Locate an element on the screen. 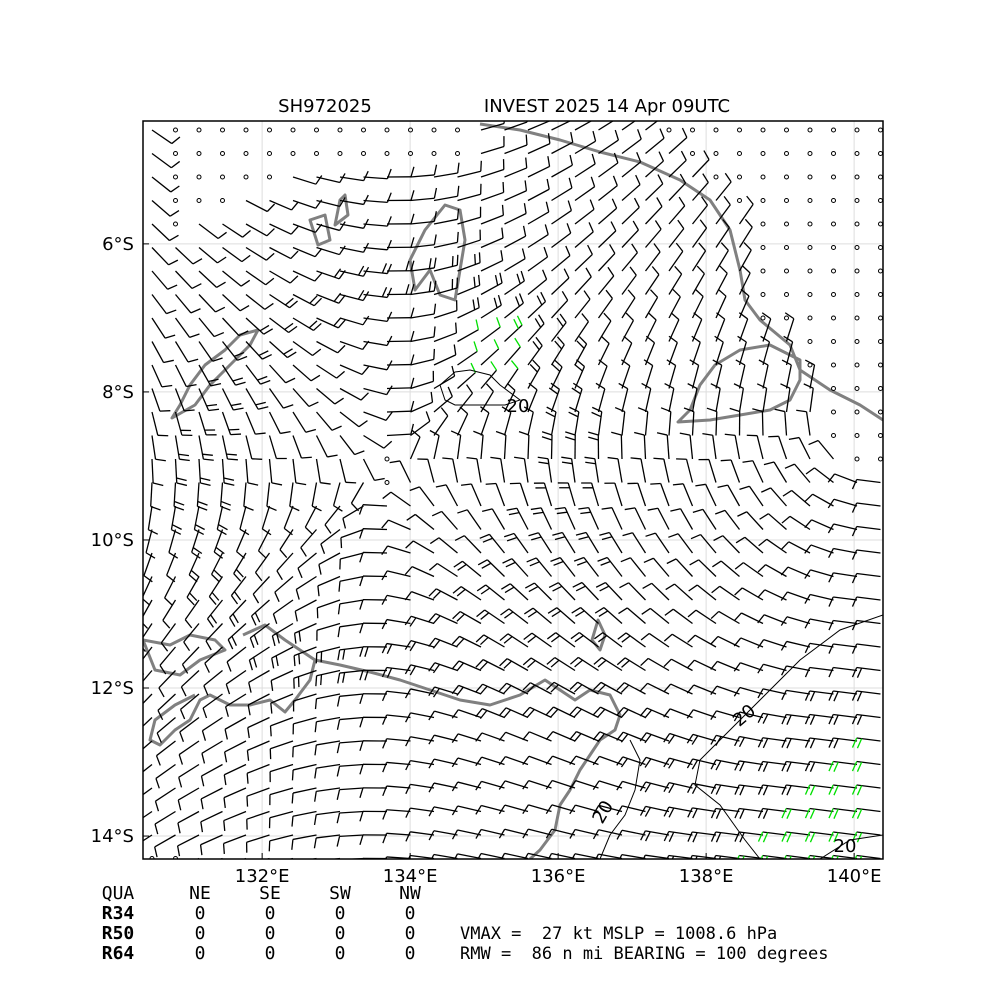  x-tick-label: 138°E is located at coordinates (706, 876).